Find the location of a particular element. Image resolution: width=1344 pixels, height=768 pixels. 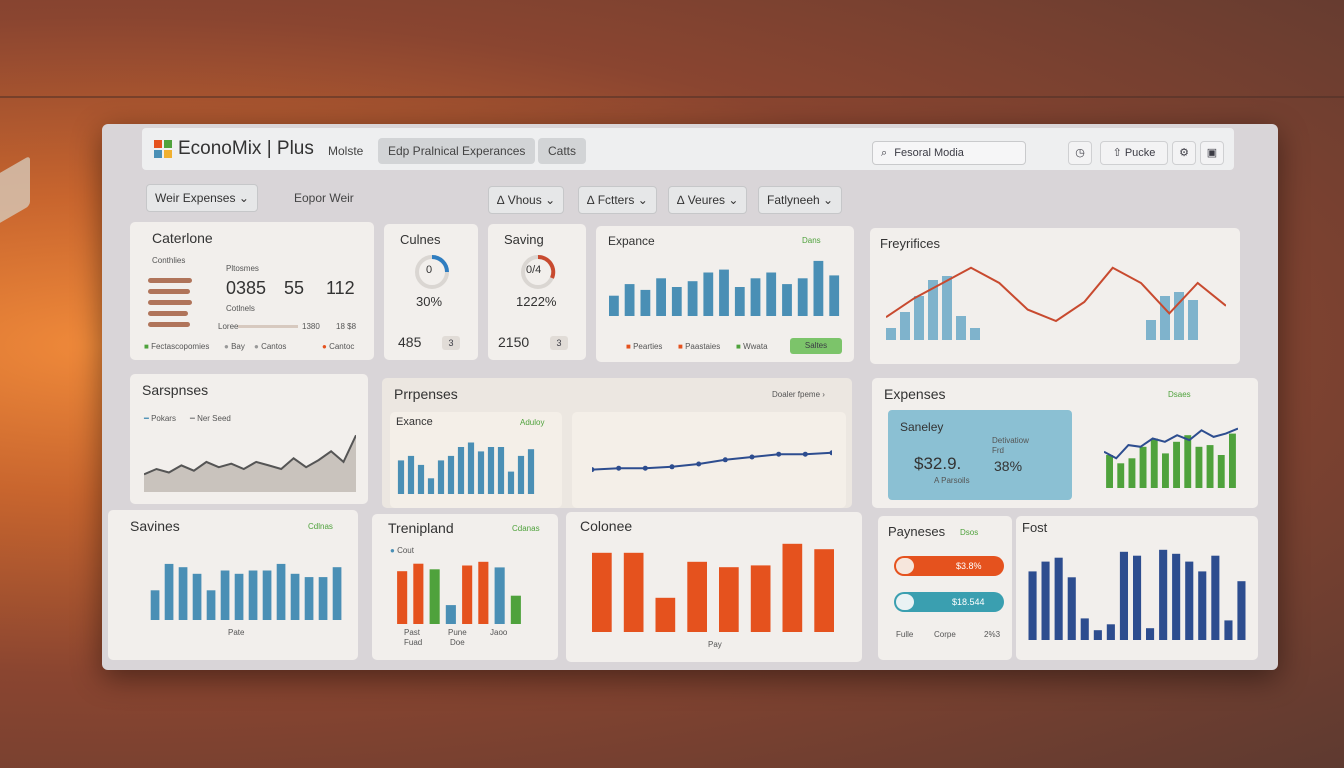

card-title: Savines is located at coordinates (155, 526).